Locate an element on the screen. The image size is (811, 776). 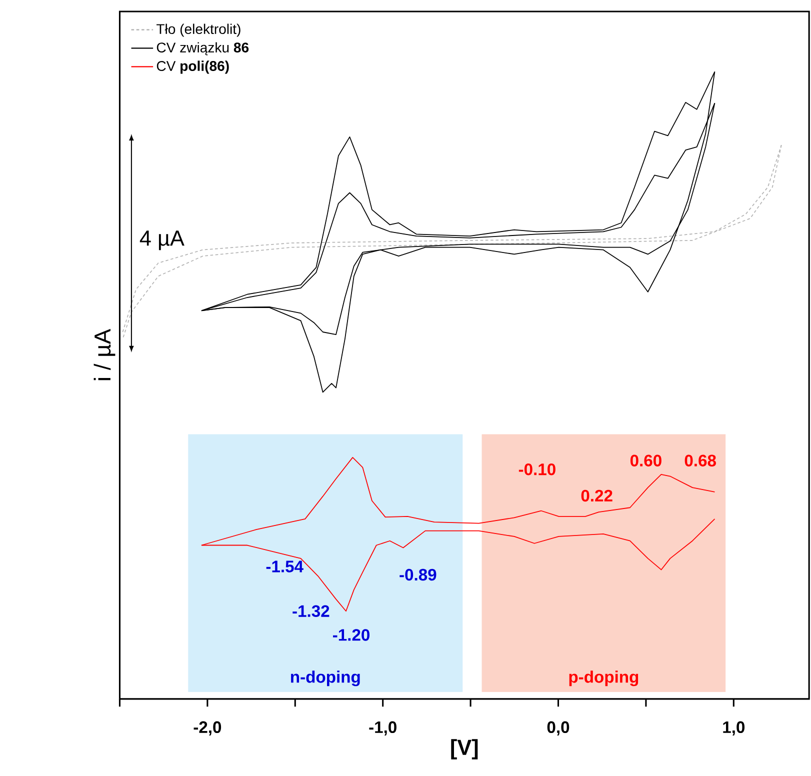
annotation: -1.54 is located at coordinates (285, 566).